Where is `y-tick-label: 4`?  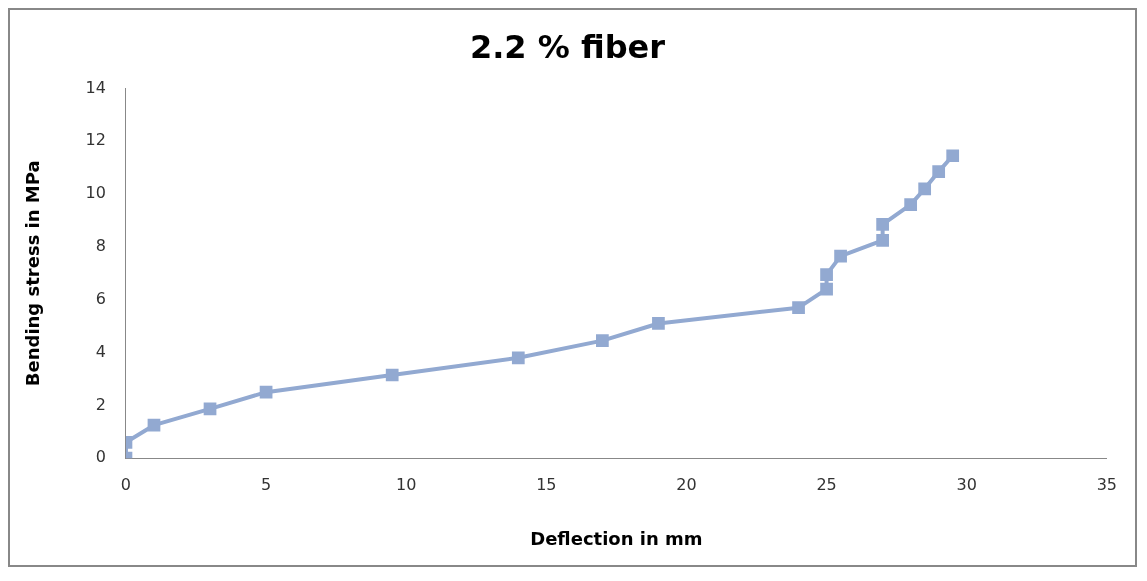 y-tick-label: 4 is located at coordinates (100, 351).